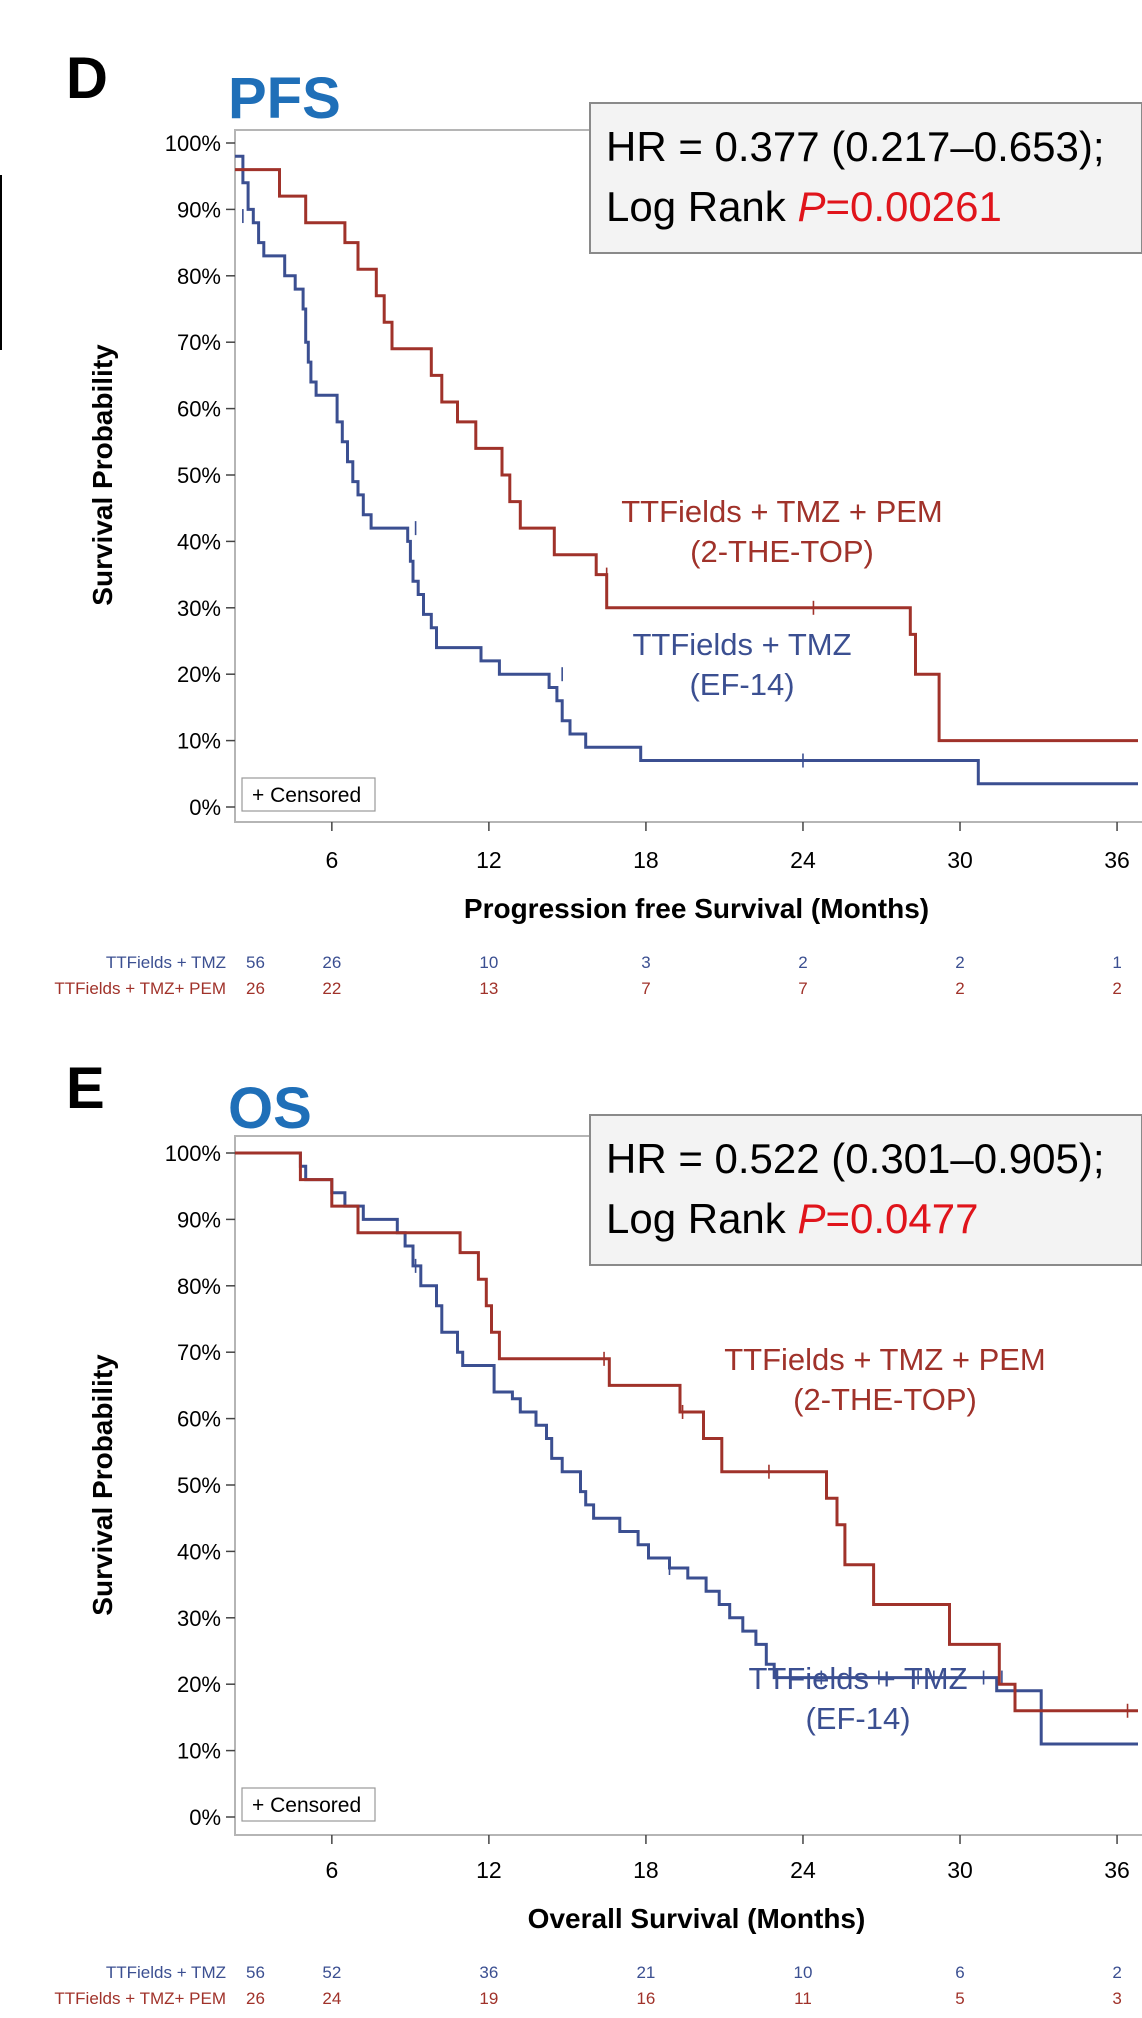 The image size is (1142, 2018). Describe the element at coordinates (331, 1870) in the screenshot. I see `x-tick-label: 6` at that location.